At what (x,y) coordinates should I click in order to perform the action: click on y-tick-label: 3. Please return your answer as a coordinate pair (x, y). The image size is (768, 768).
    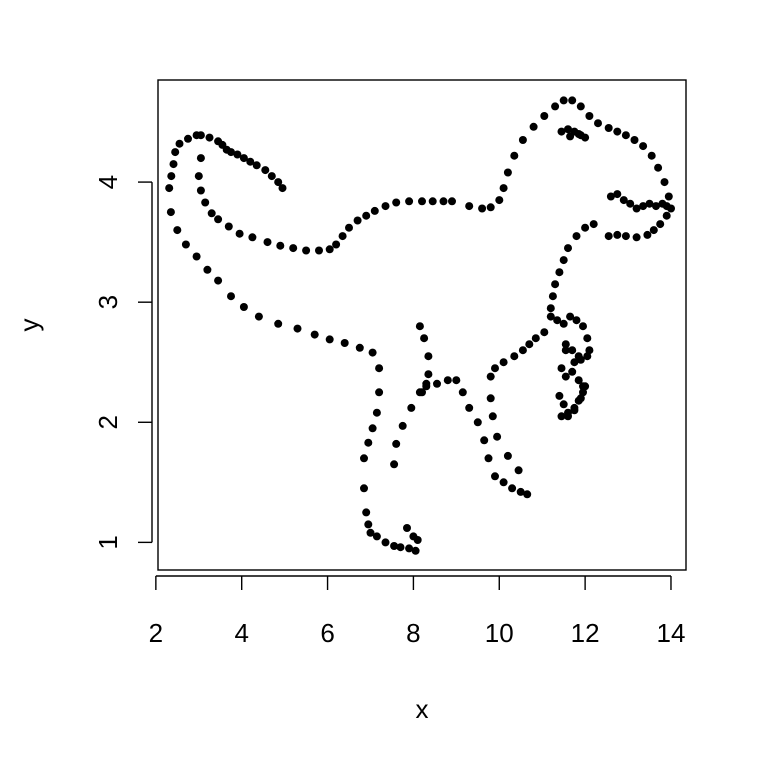
    Looking at the image, I should click on (108, 302).